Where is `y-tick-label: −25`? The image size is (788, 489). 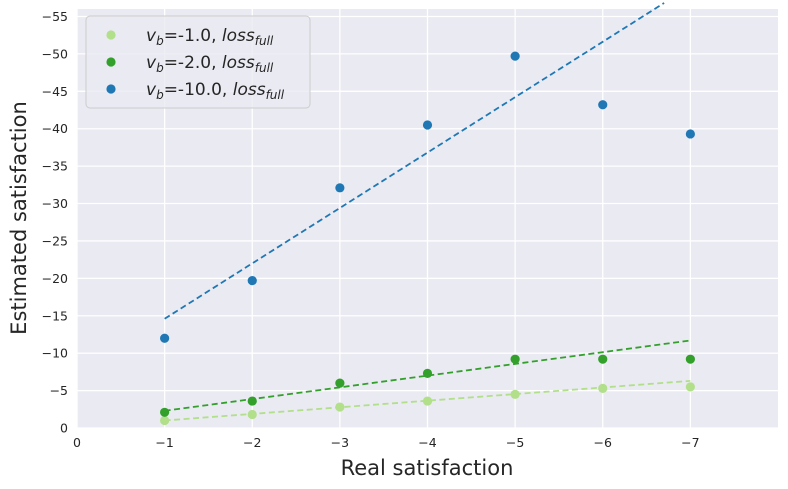
y-tick-label: −25 is located at coordinates (55, 240).